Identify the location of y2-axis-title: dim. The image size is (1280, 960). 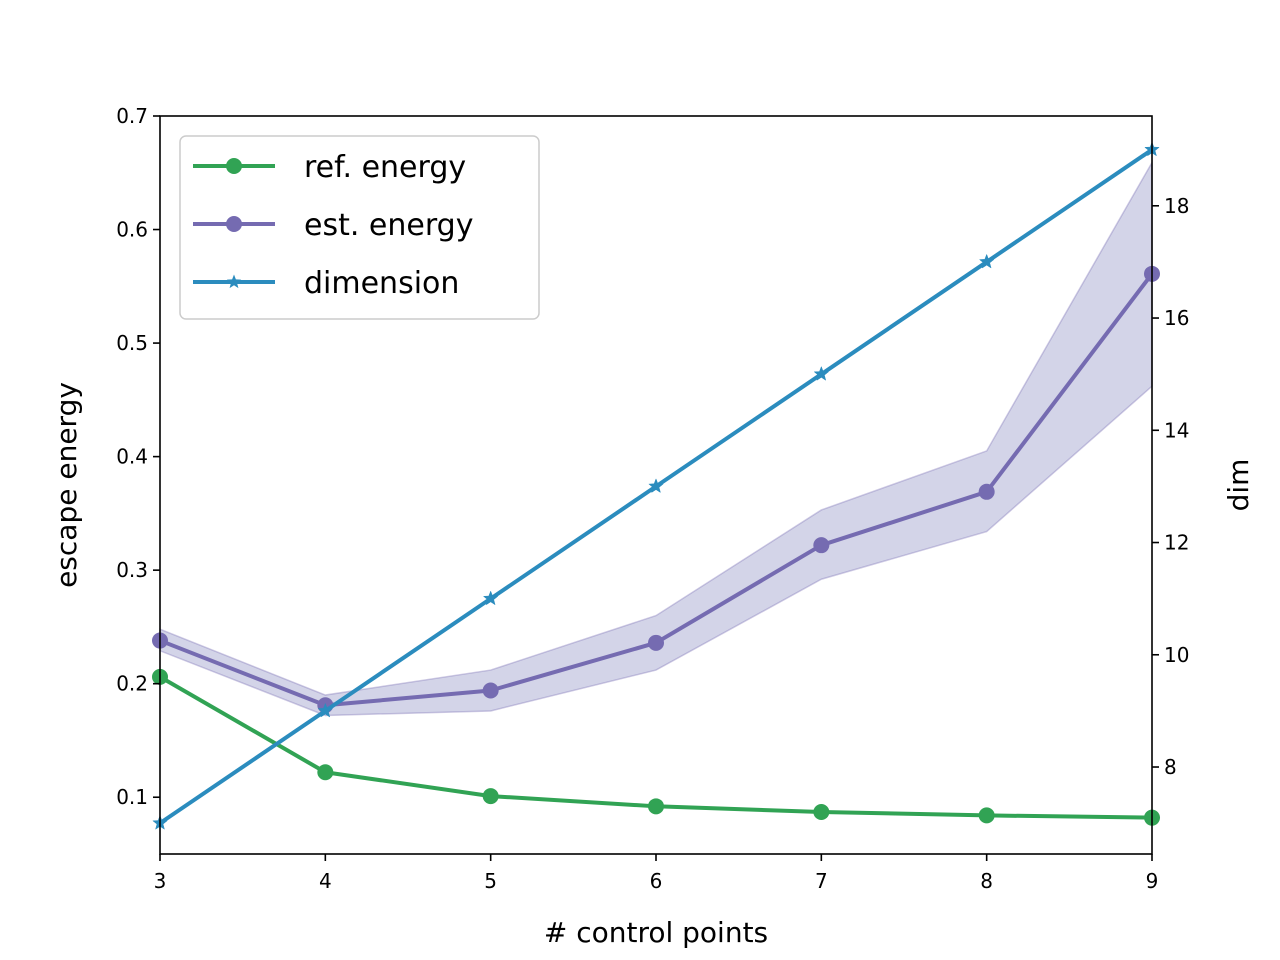
(1238, 485).